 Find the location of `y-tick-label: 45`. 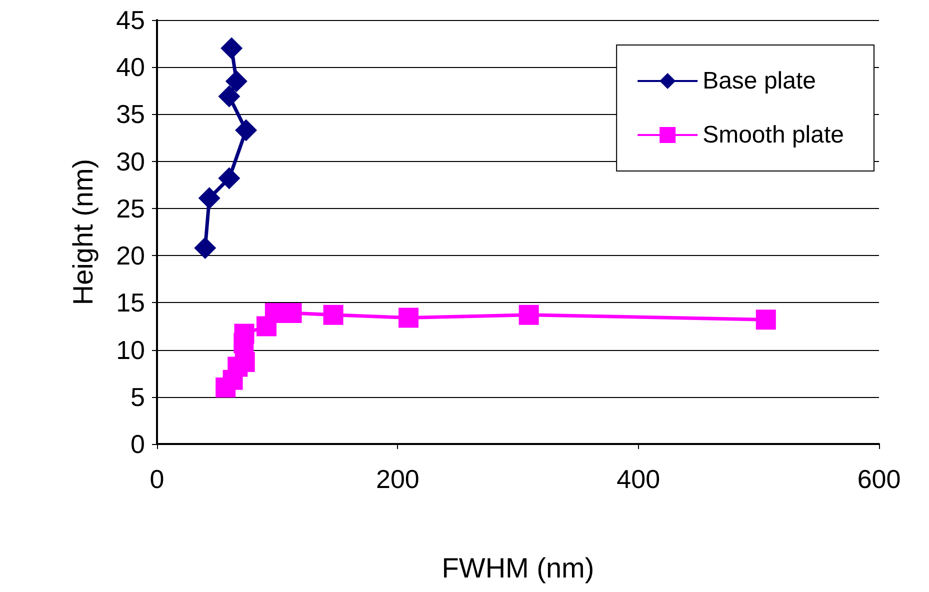

y-tick-label: 45 is located at coordinates (130, 20).